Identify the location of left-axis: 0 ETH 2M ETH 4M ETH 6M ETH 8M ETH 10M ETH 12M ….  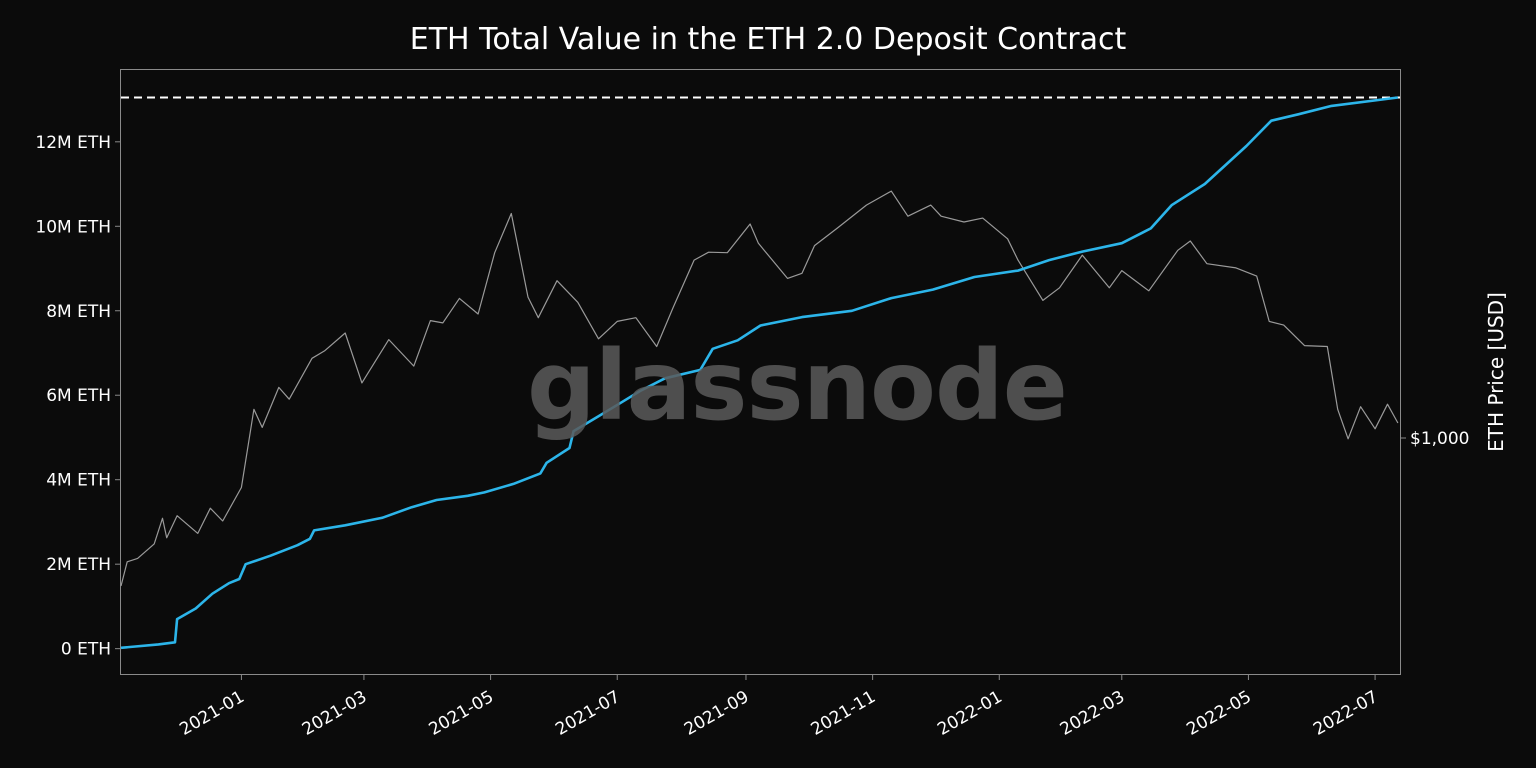
(78, 396).